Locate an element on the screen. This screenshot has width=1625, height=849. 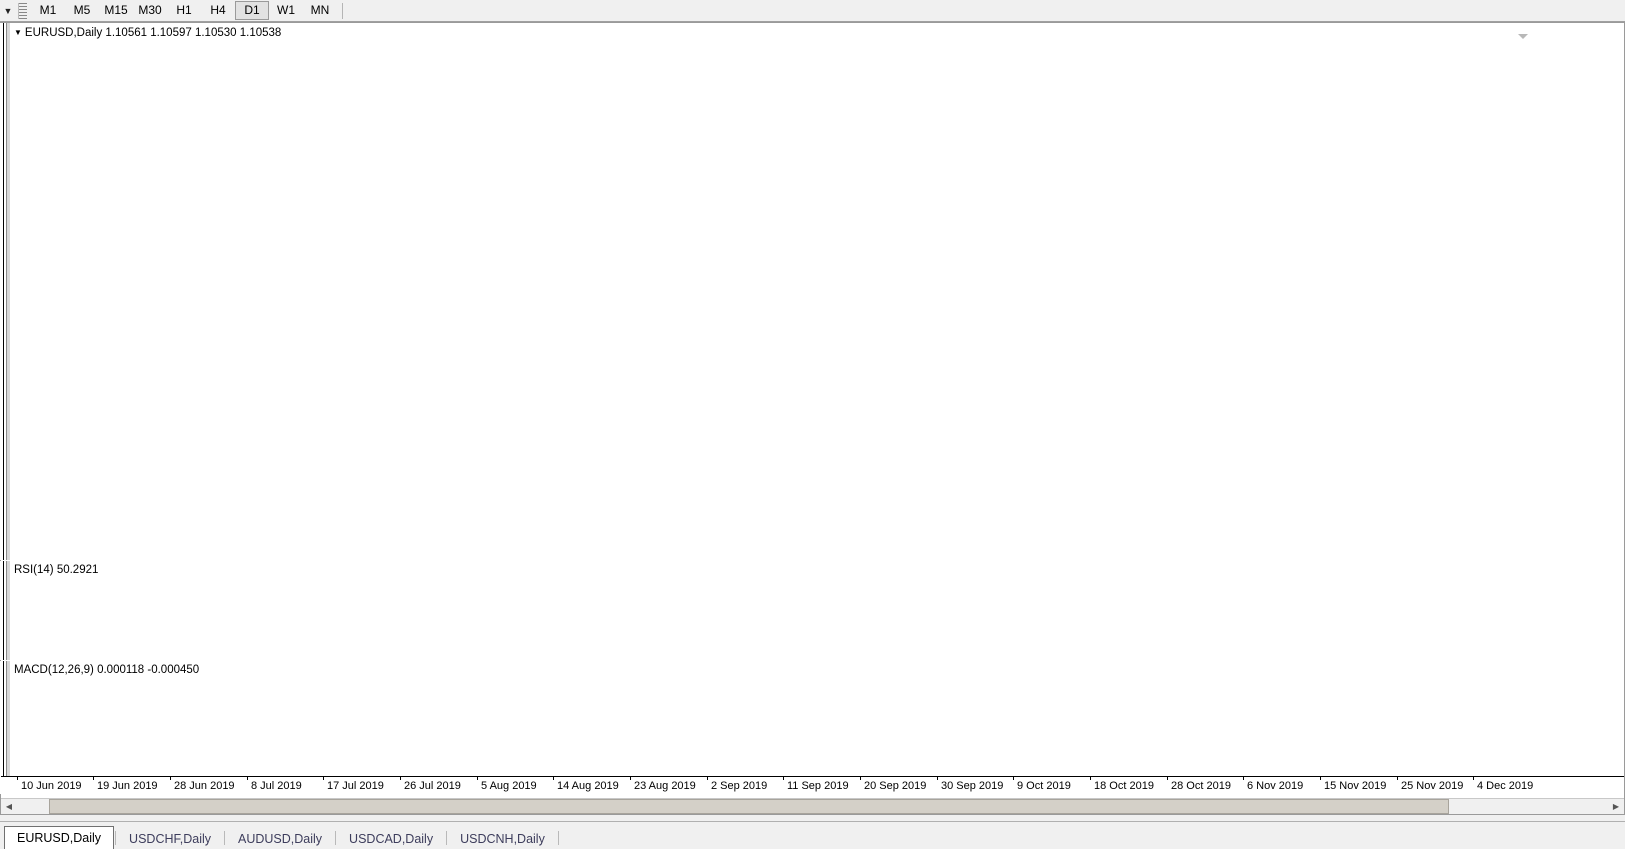
time-tick: 28 Jun 2019 is located at coordinates (202, 784).